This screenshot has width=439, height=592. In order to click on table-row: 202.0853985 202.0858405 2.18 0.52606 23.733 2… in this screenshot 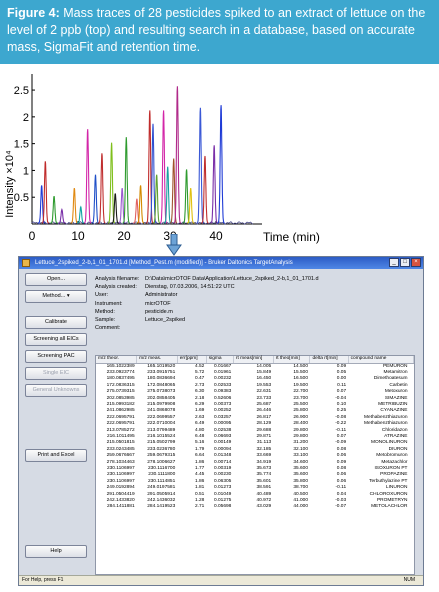, I will do `click(255, 399)`.